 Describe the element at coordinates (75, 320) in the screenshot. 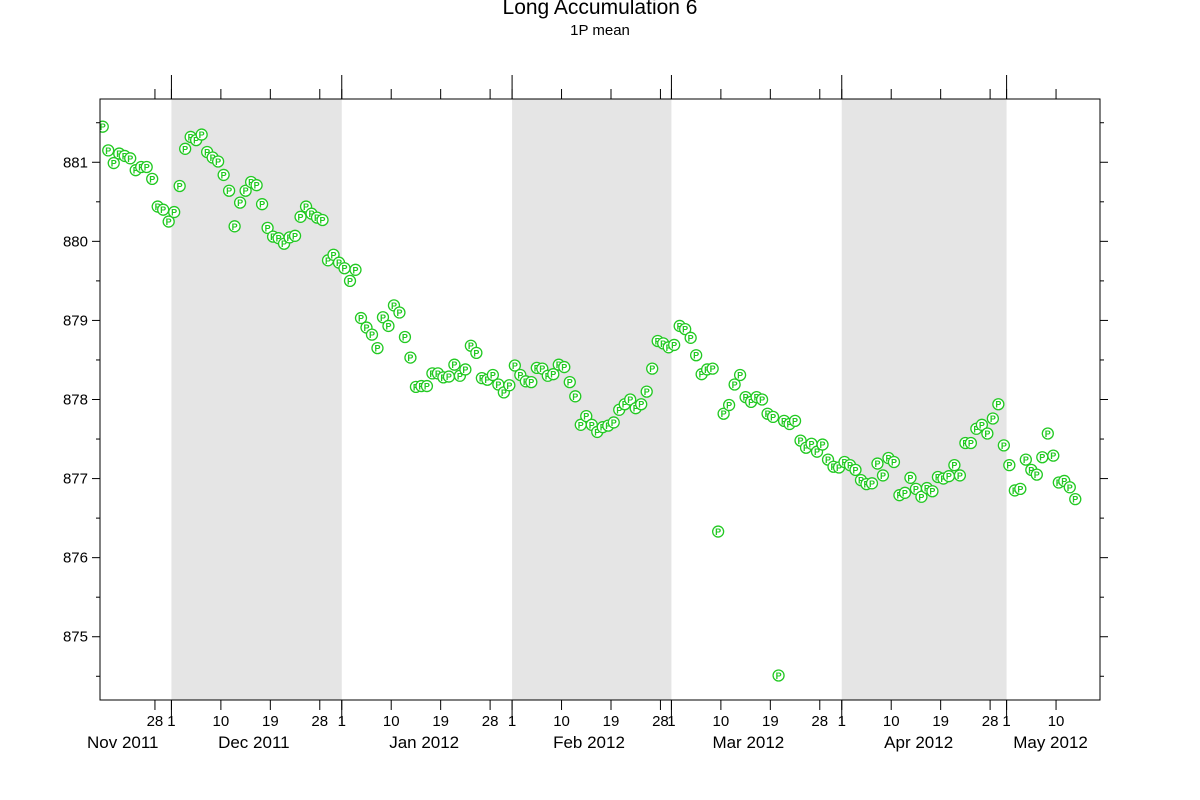

I see `y-tick-label: 879` at that location.